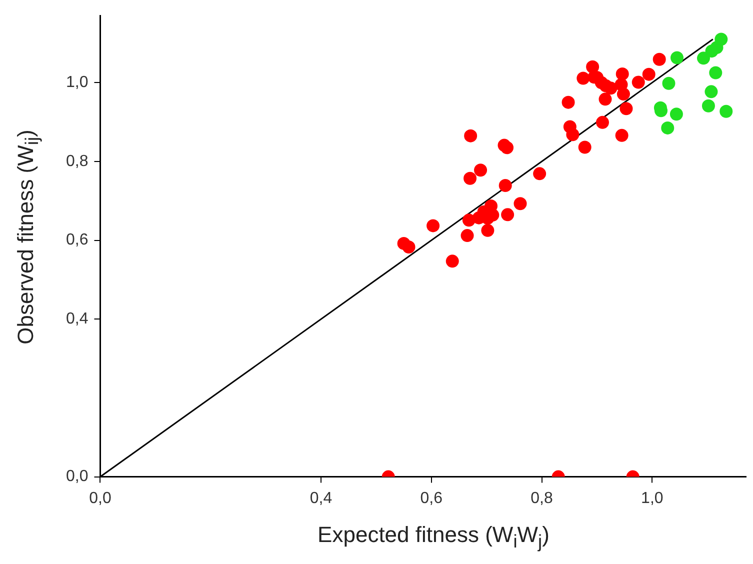 The width and height of the screenshot is (753, 564). Describe the element at coordinates (77, 477) in the screenshot. I see `y-tick-label: 0,0` at that location.